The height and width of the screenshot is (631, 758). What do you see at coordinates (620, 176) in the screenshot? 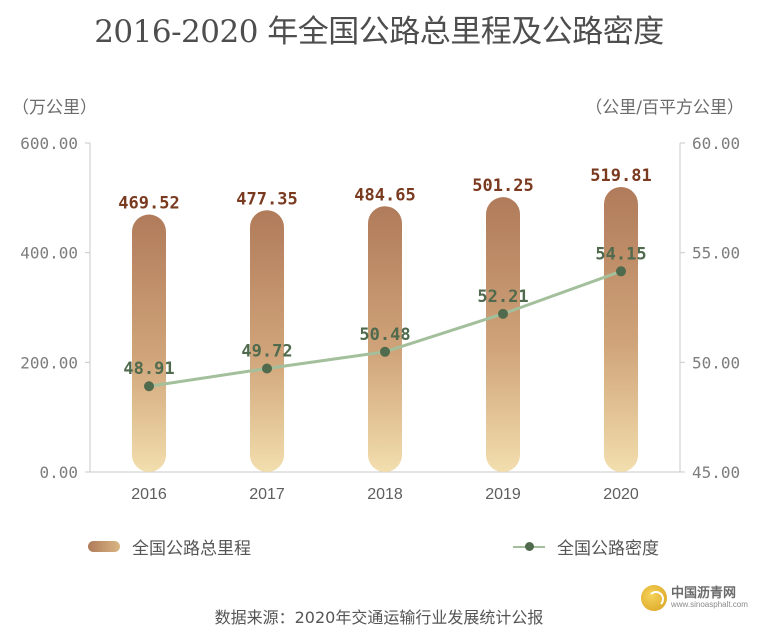
I see `bar-value-label: 519.81` at bounding box center [620, 176].